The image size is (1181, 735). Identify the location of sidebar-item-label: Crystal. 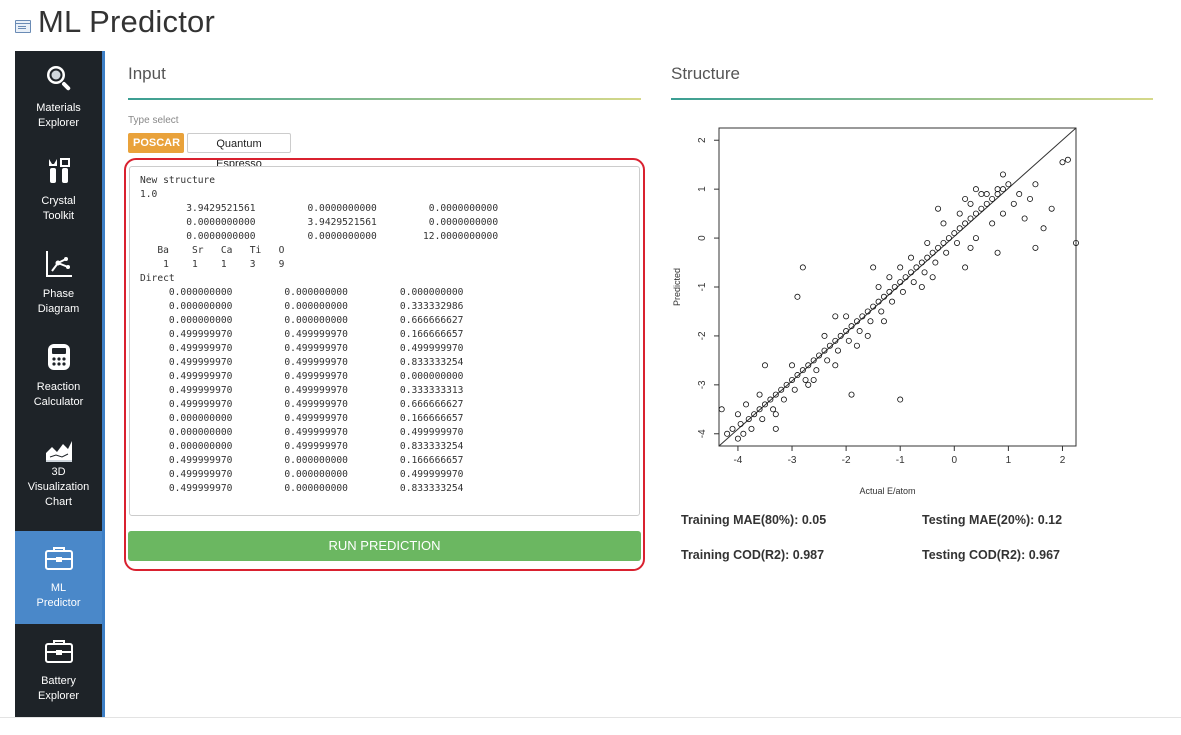
(58, 201).